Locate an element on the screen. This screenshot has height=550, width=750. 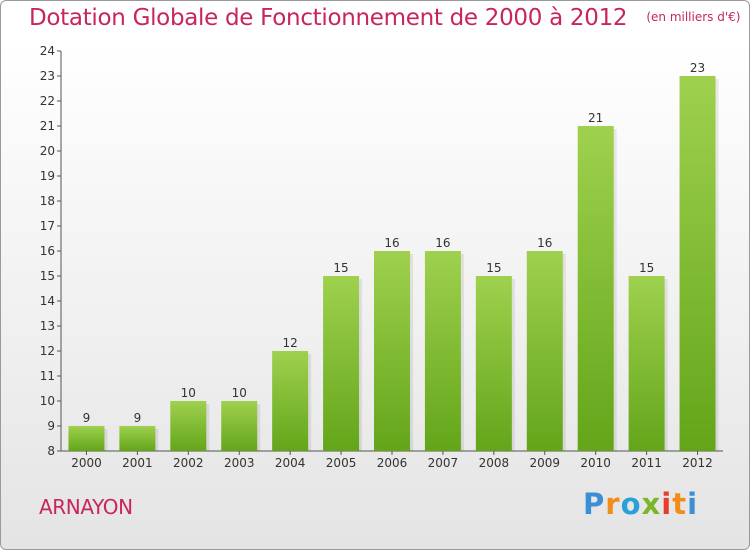
x-tick-label: 2000 is located at coordinates (86, 463).